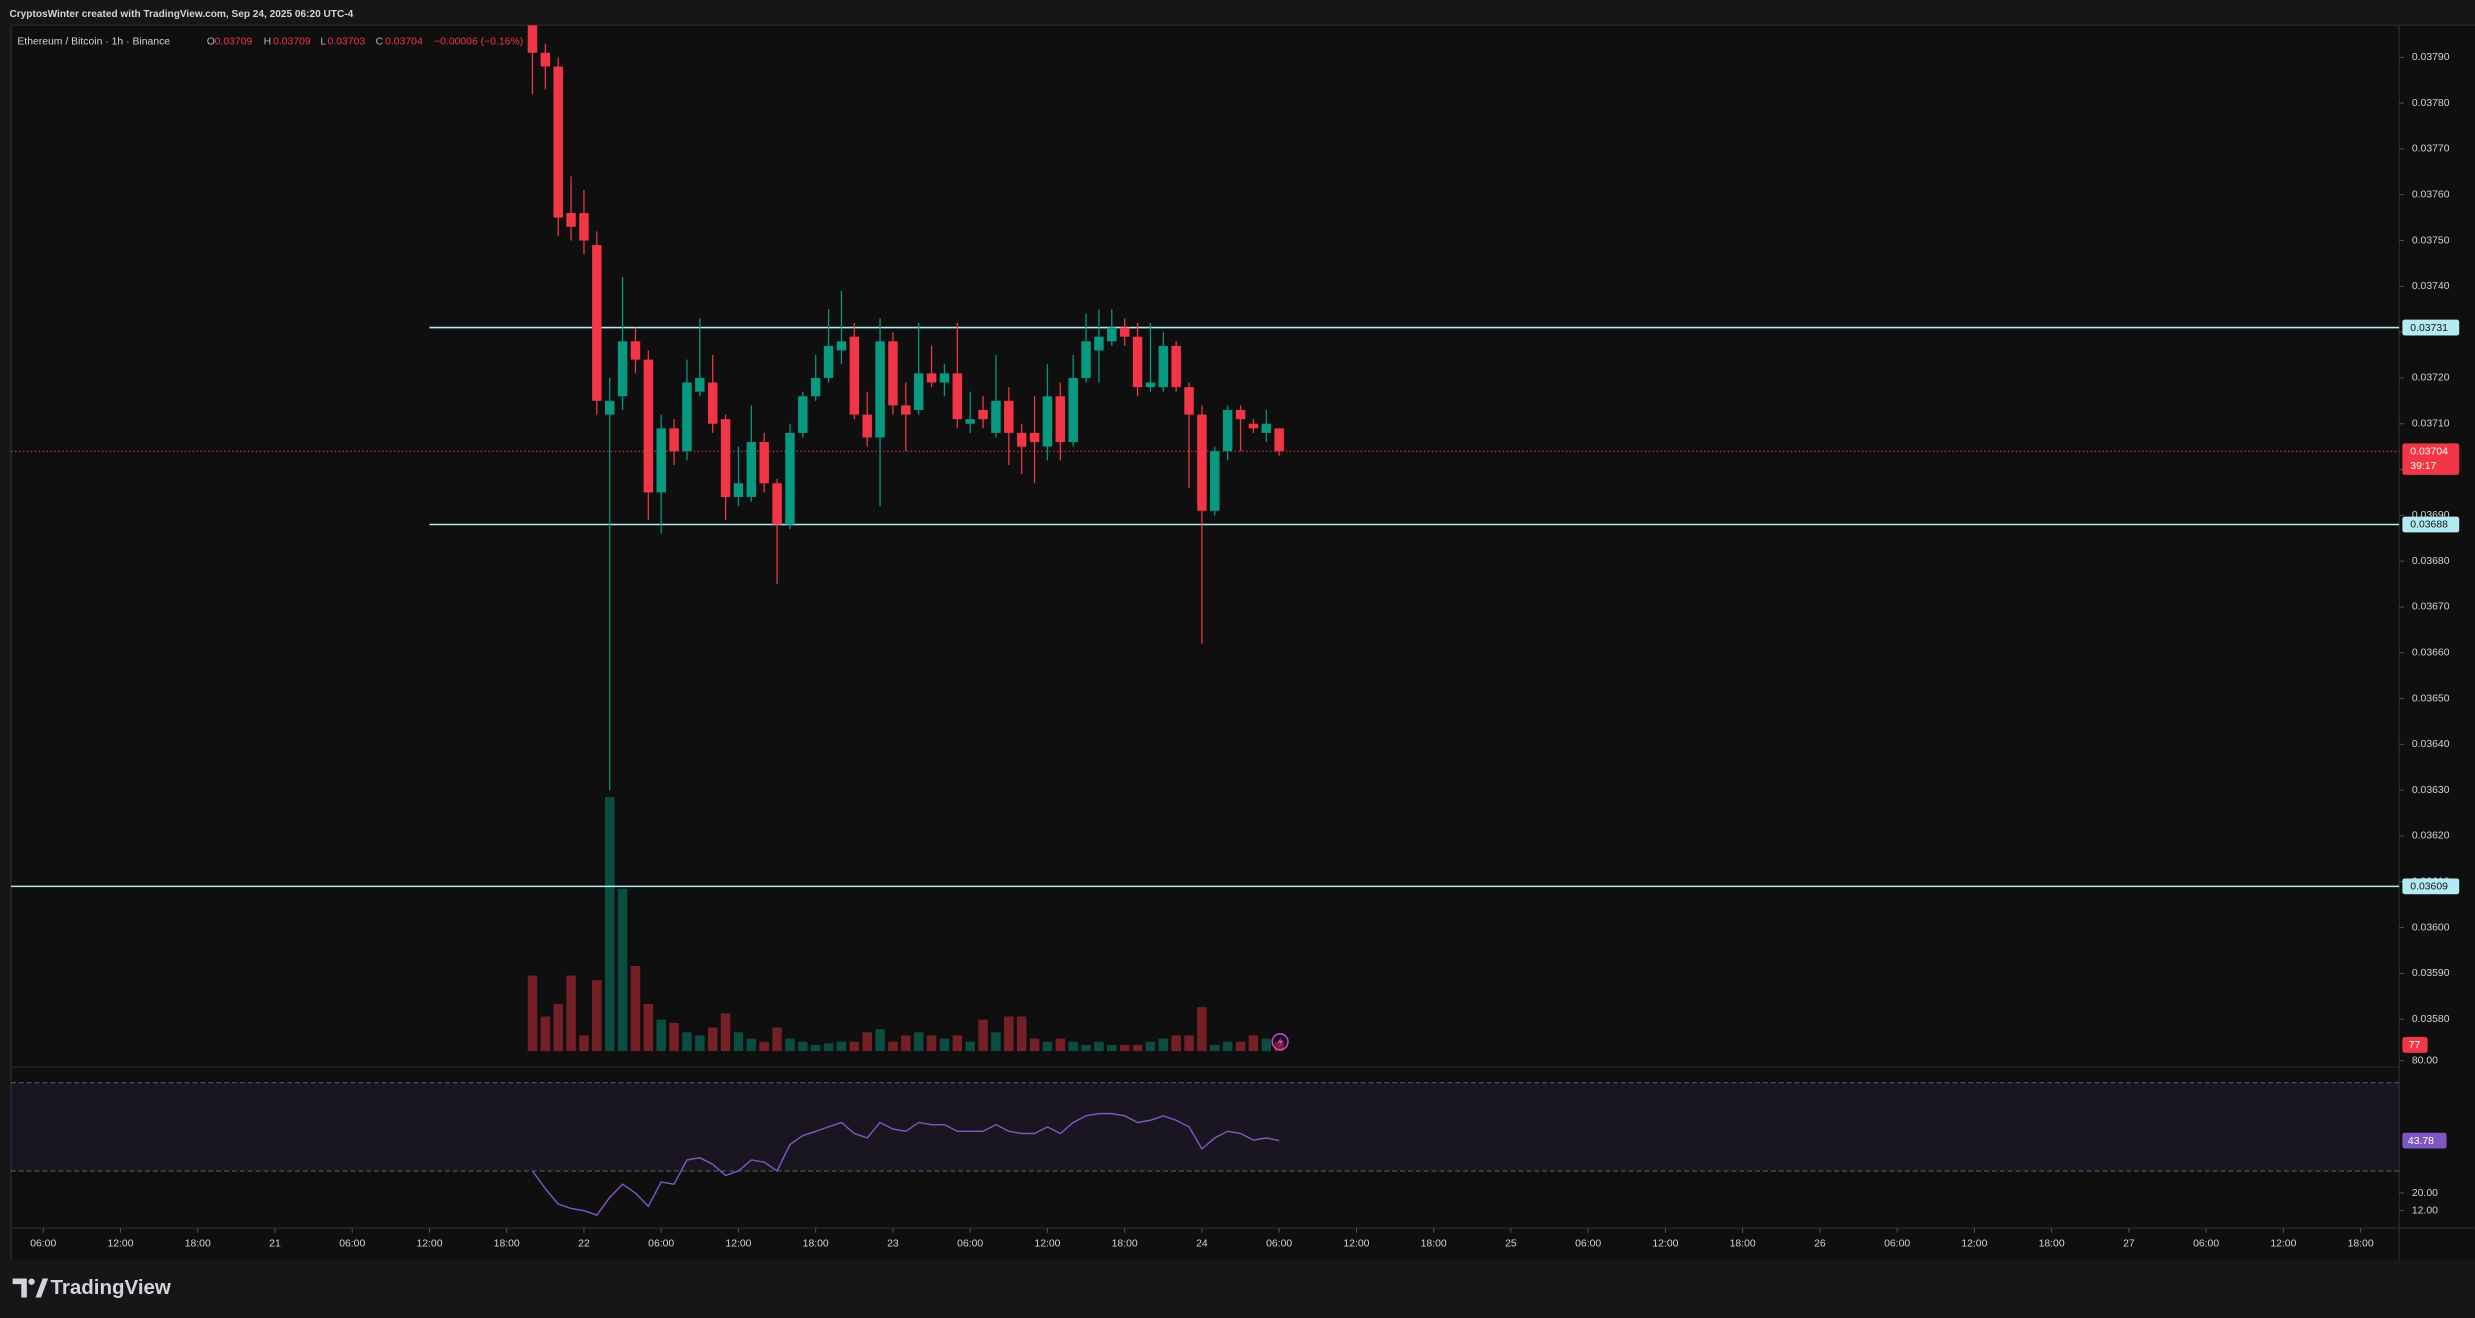 Image resolution: width=2475 pixels, height=1318 pixels. I want to click on rsi-pane, so click(1205, 1149).